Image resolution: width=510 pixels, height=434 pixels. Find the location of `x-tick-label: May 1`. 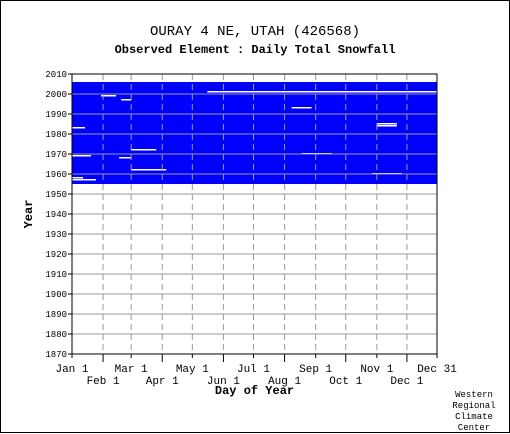

x-tick-label: May 1 is located at coordinates (192, 370).